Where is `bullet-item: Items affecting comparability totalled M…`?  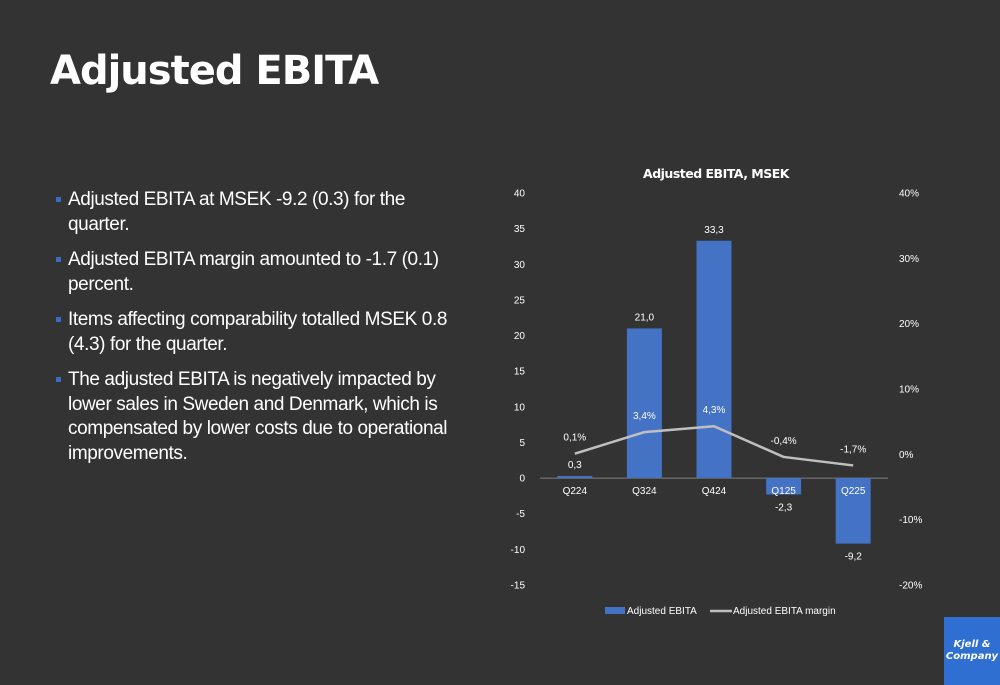 bullet-item: Items affecting comparability totalled M… is located at coordinates (256, 332).